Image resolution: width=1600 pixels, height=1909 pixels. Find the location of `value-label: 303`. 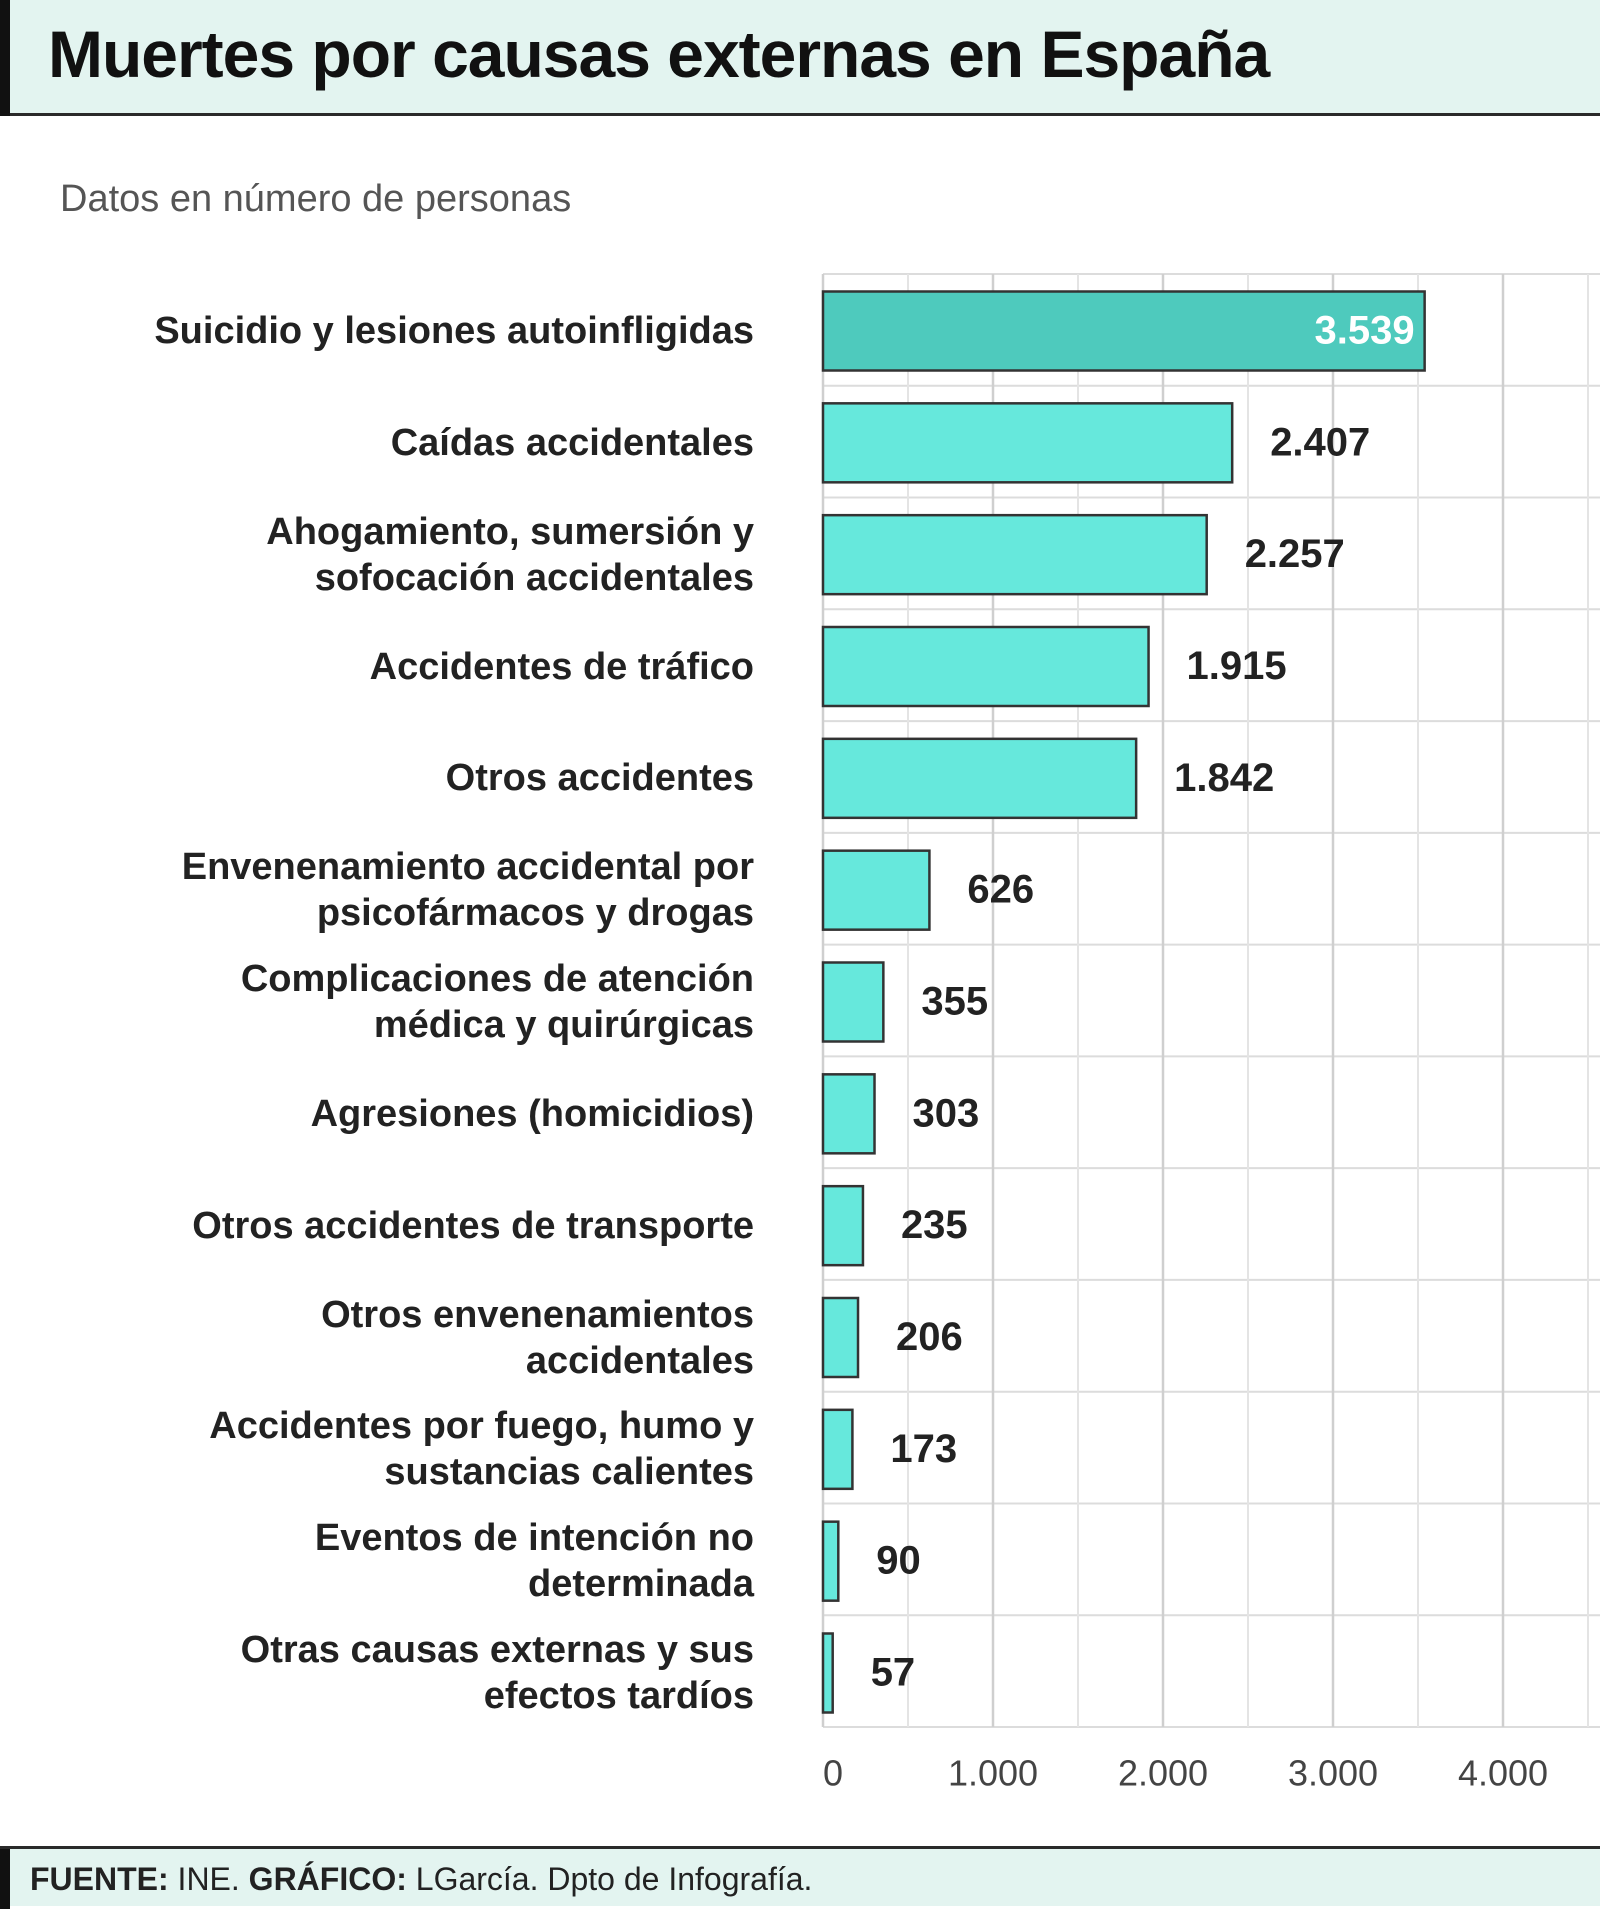

value-label: 303 is located at coordinates (946, 1113).